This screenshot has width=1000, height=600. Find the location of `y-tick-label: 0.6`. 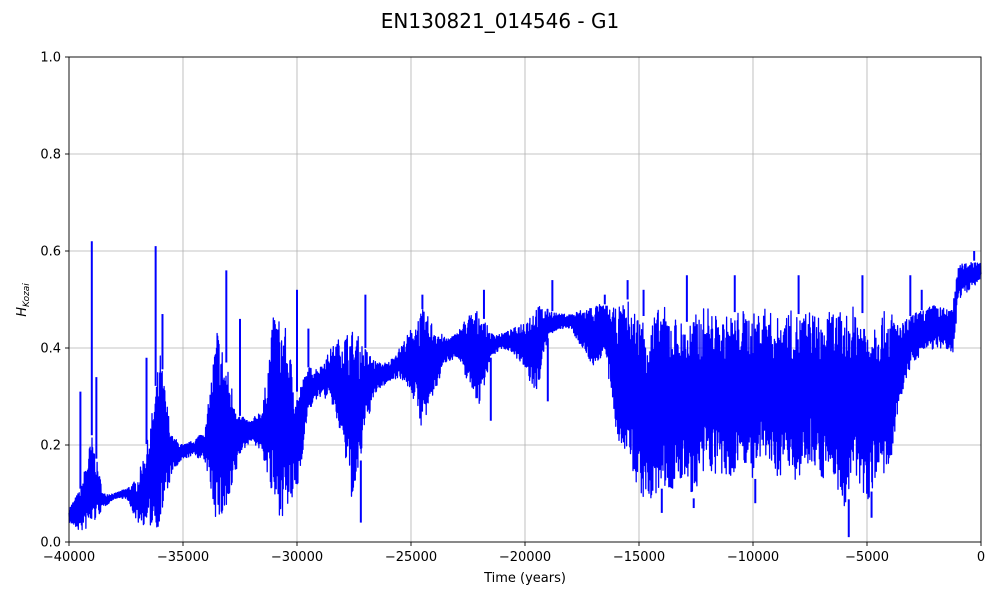

y-tick-label: 0.6 is located at coordinates (50, 252).